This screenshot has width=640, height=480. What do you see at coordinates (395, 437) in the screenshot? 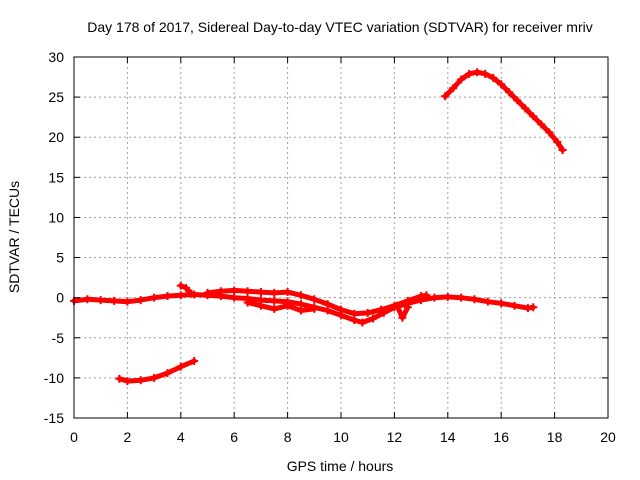
I see `x-tick-label: 12` at bounding box center [395, 437].